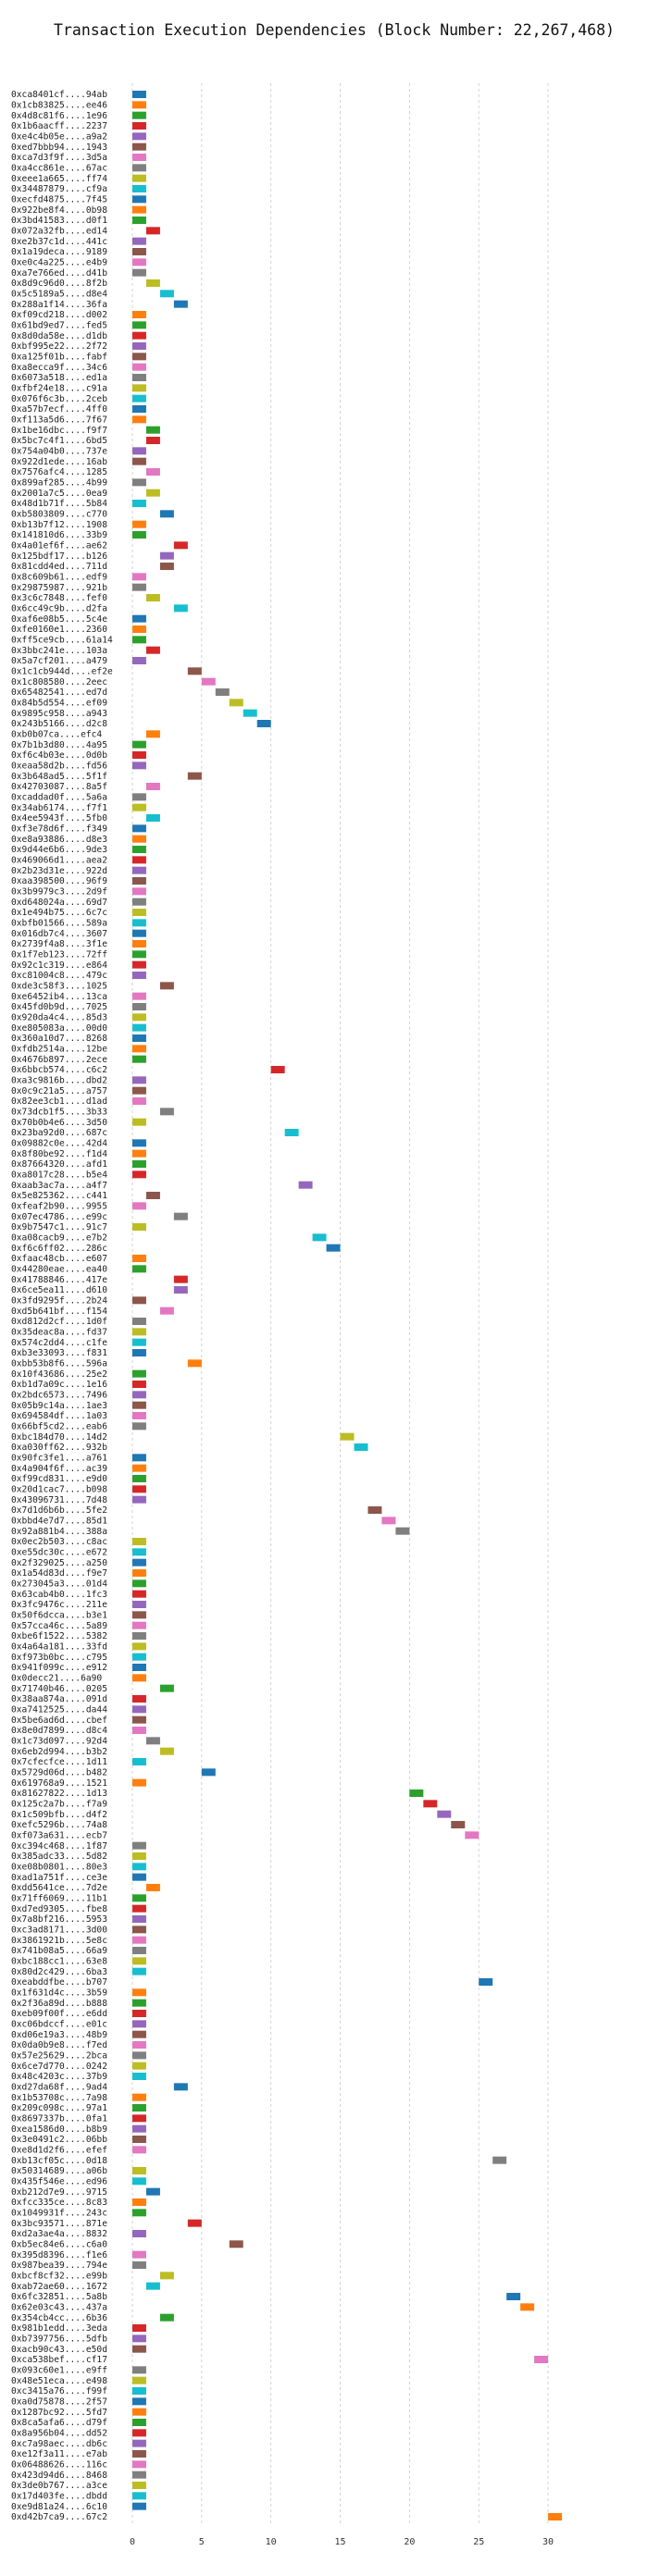 This screenshot has width=648, height=2576. Describe the element at coordinates (409, 2542) in the screenshot. I see `x-tick-label: 20` at that location.